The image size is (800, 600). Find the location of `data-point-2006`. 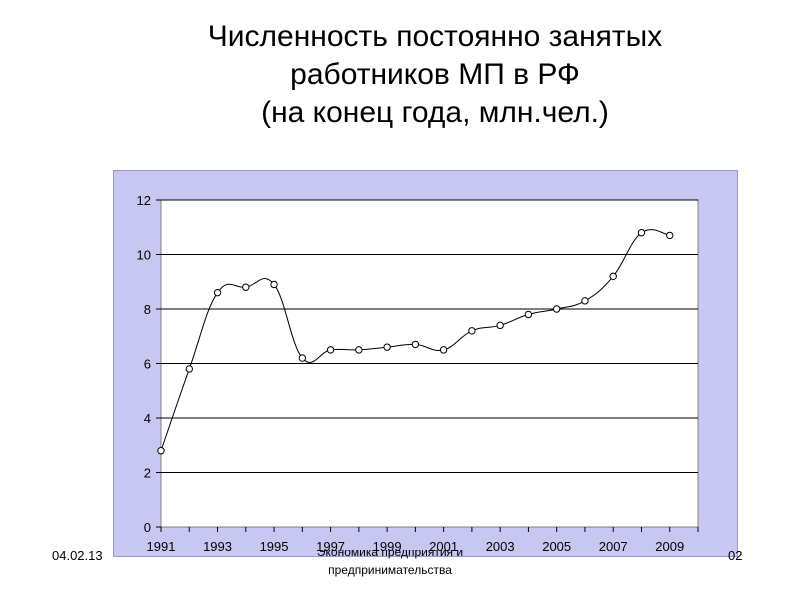

data-point-2006 is located at coordinates (585, 301).